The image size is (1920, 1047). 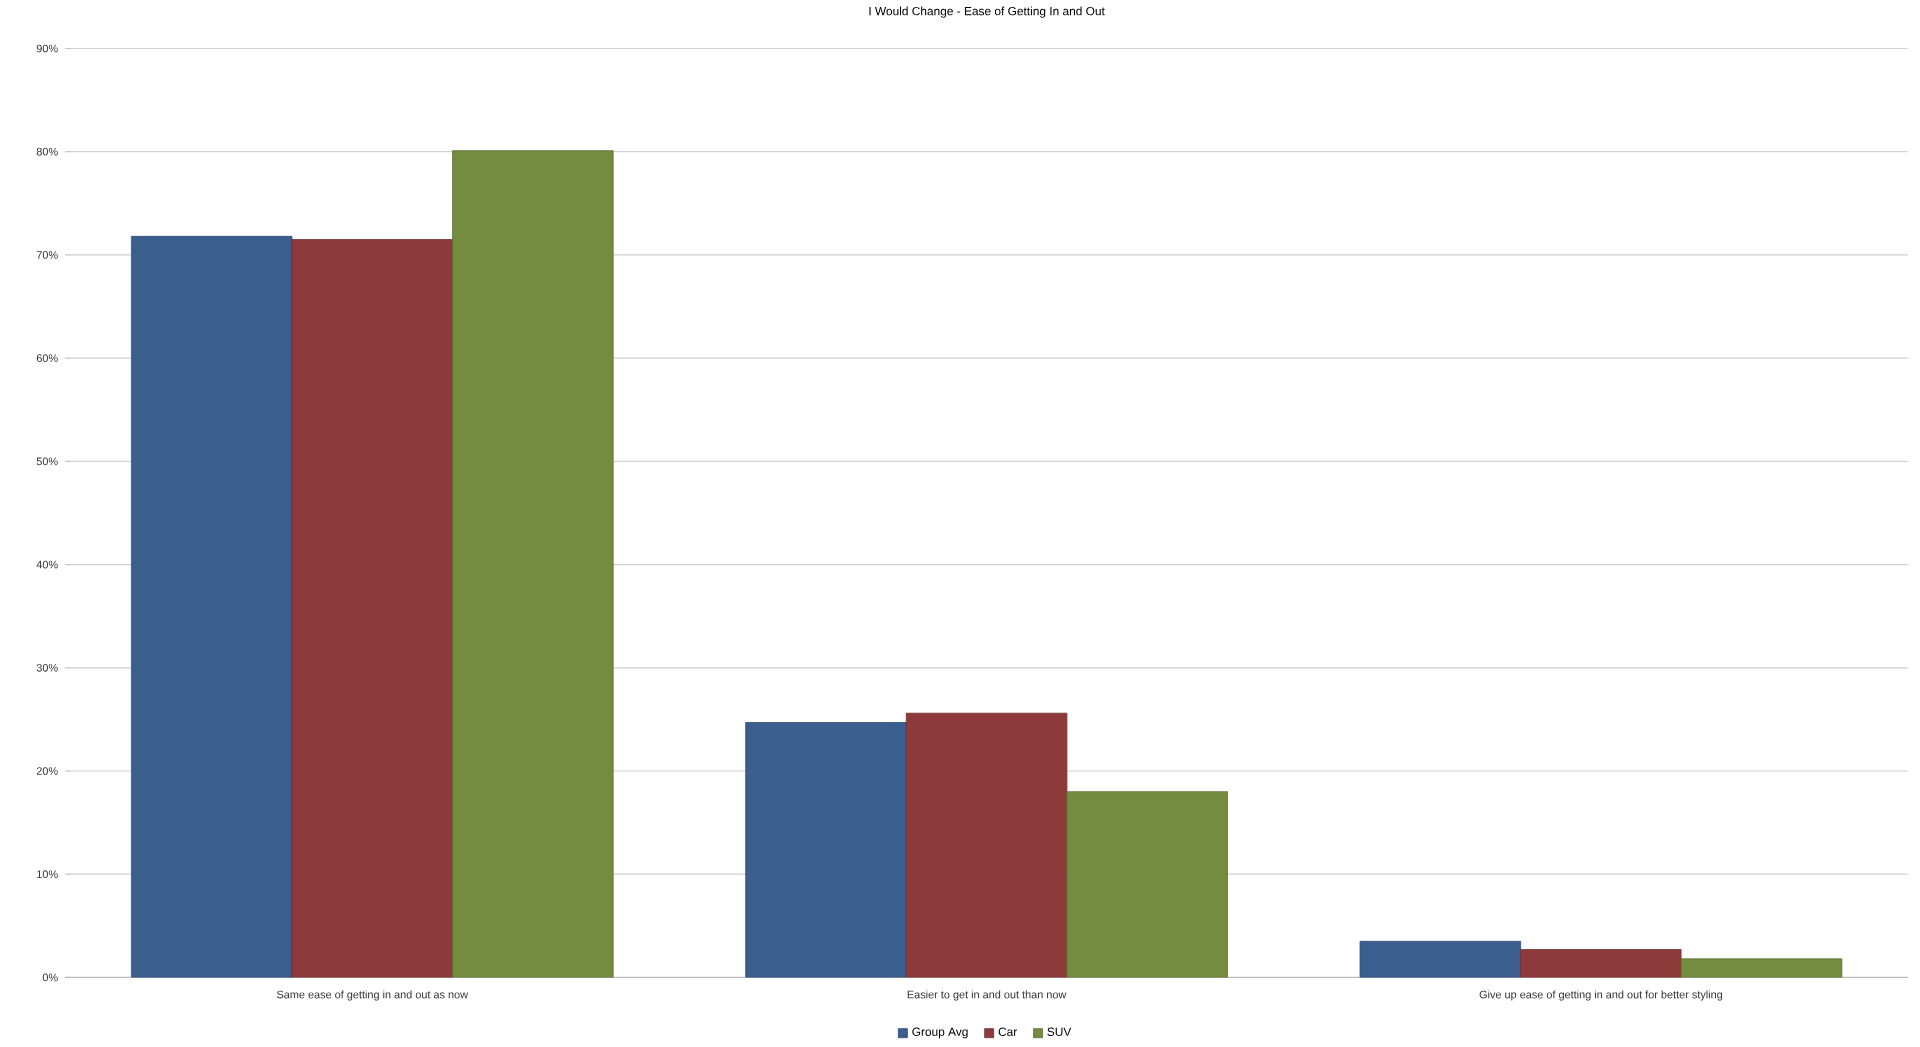 What do you see at coordinates (940, 1033) in the screenshot?
I see `legend-label: Group Avg` at bounding box center [940, 1033].